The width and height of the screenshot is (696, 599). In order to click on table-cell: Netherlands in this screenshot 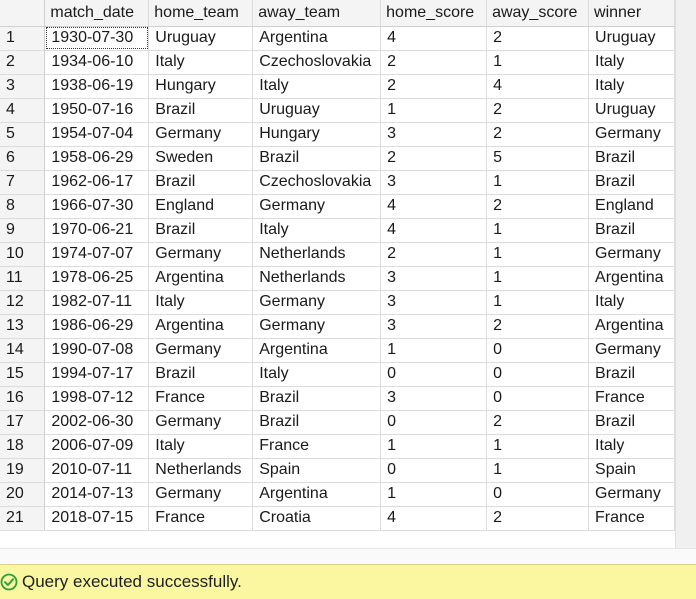, I will do `click(317, 254)`.